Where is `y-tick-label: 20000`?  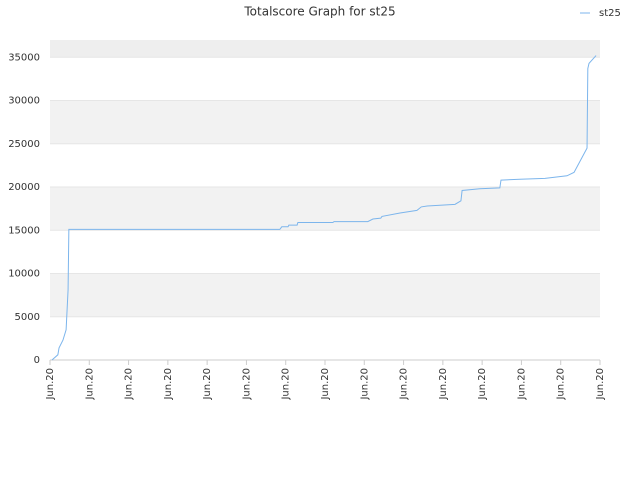
y-tick-label: 20000 is located at coordinates (24, 187).